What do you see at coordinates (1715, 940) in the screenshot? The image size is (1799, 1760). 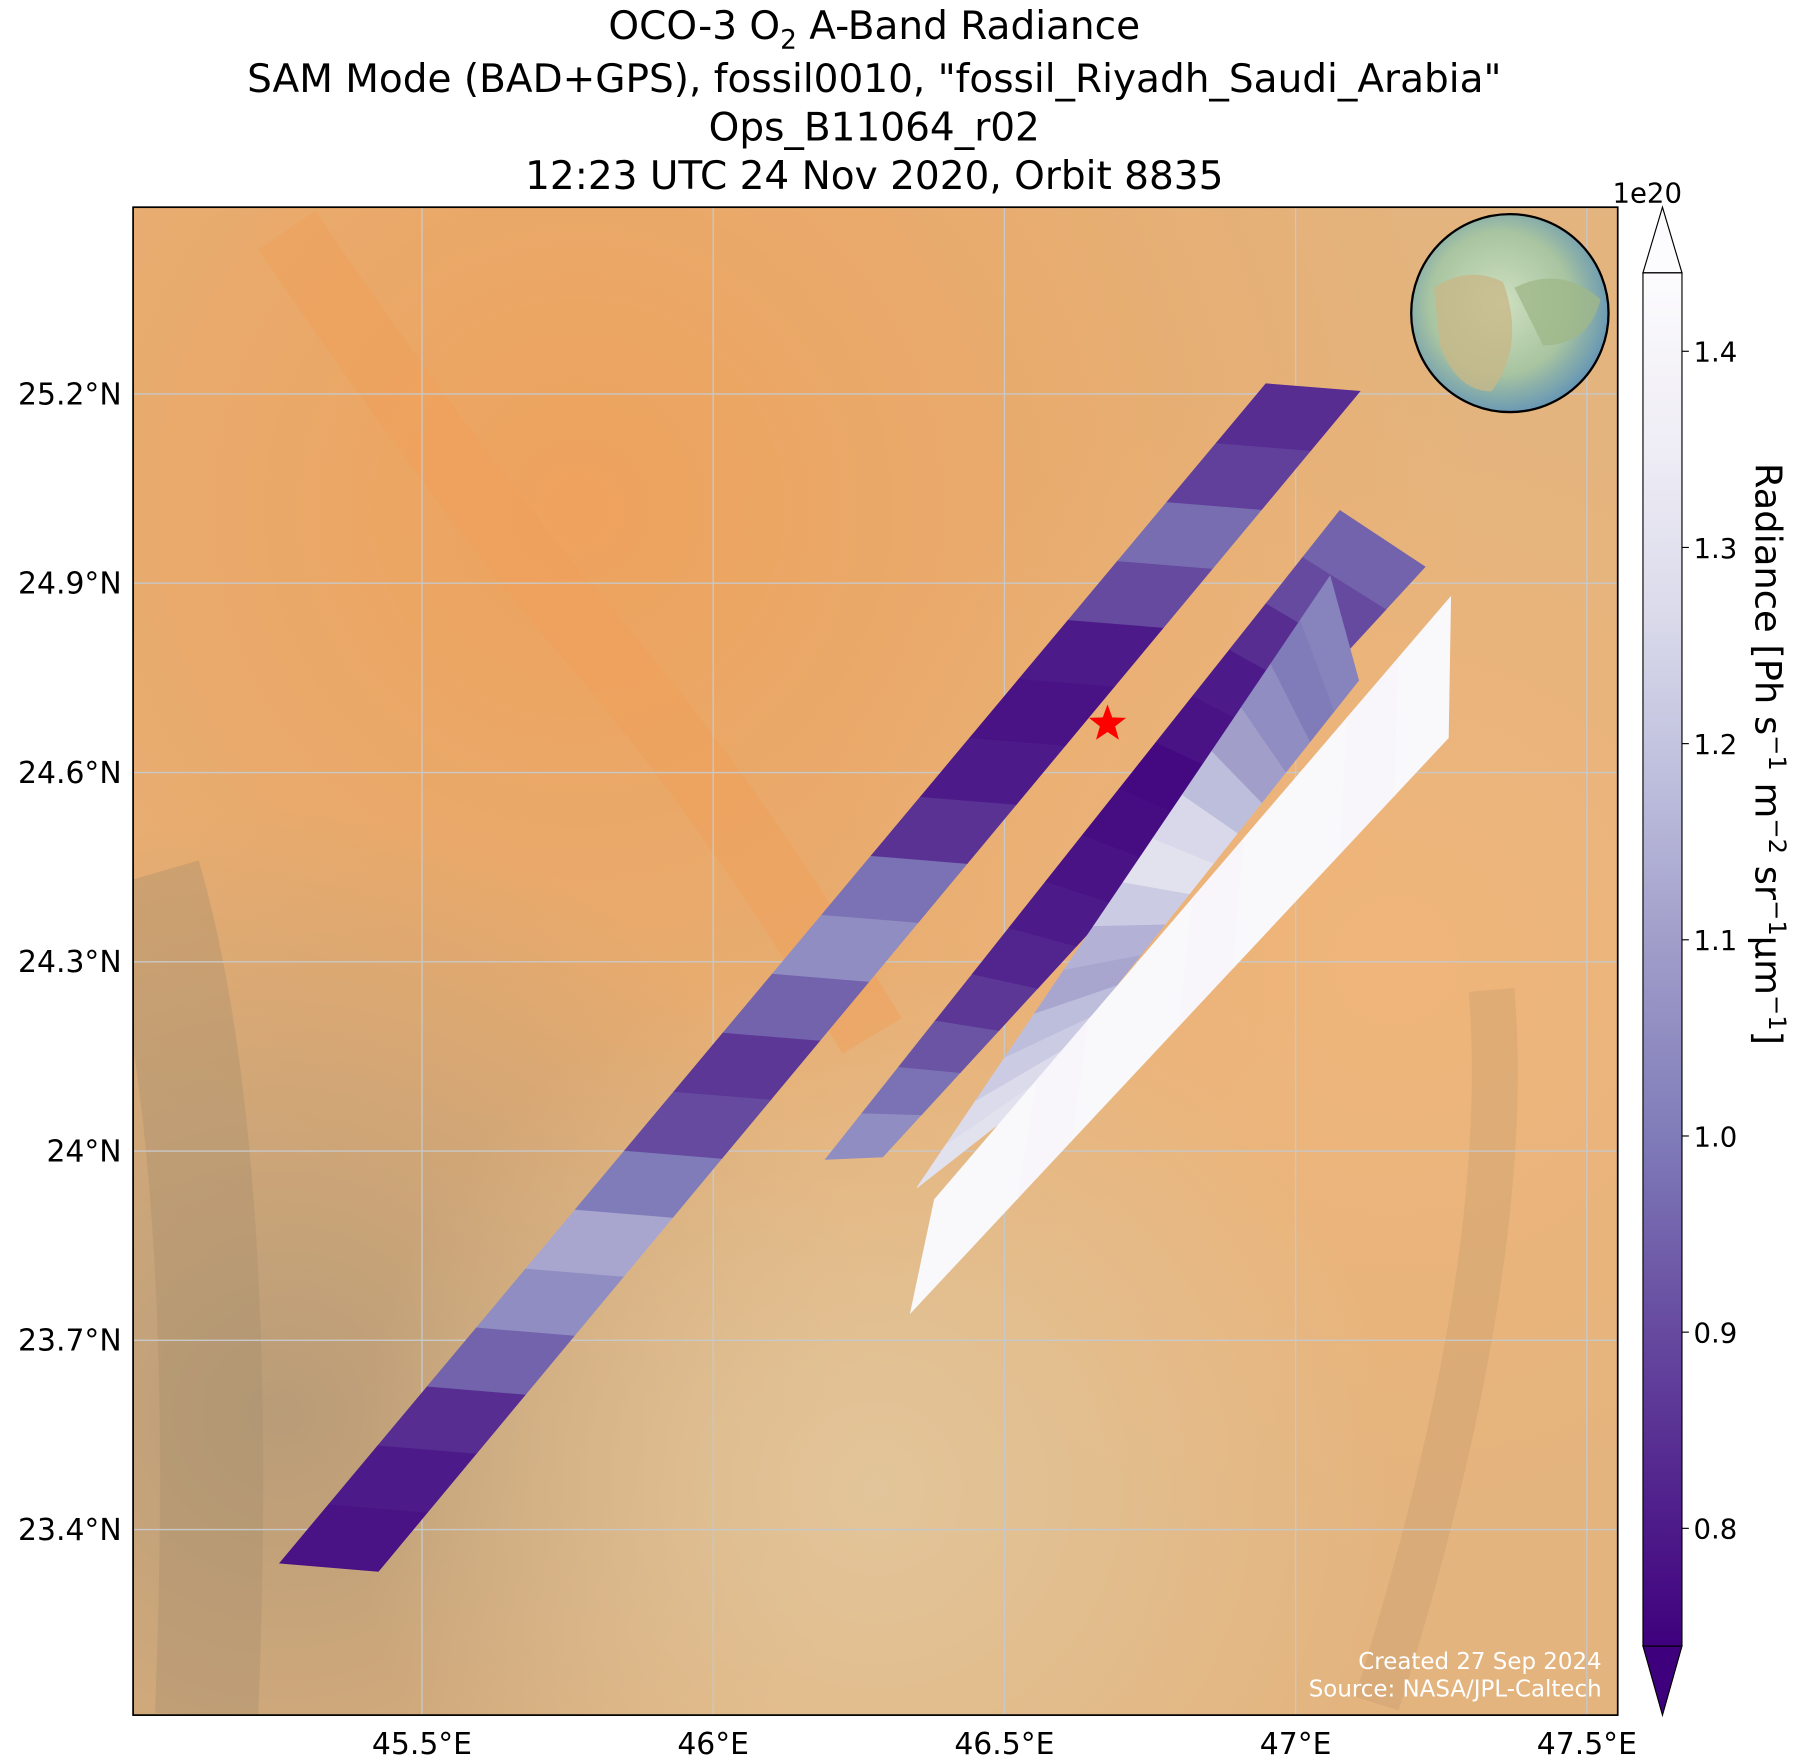 I see `colorbar-tick-label: 1.1` at bounding box center [1715, 940].